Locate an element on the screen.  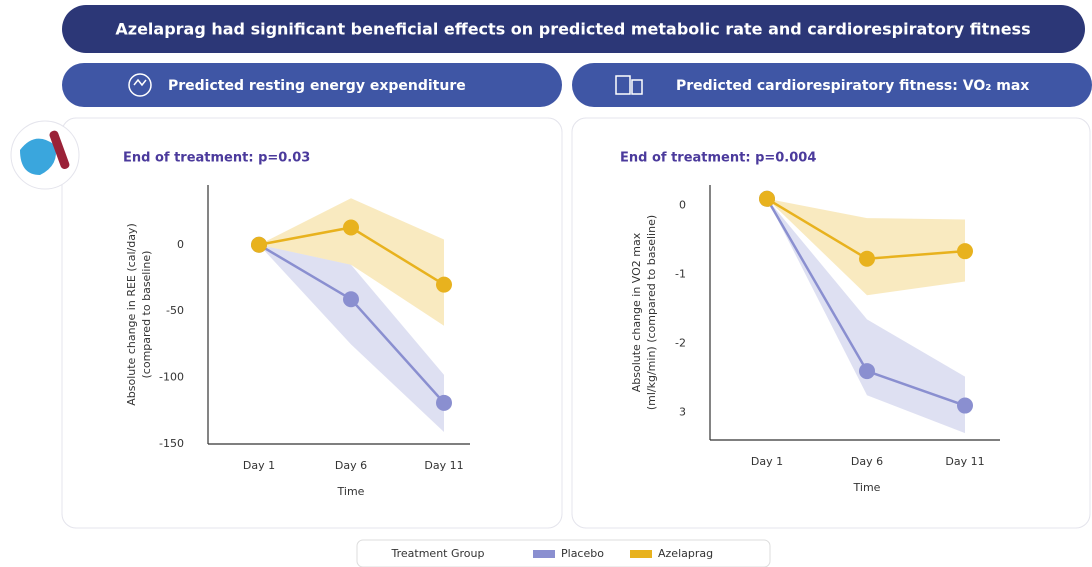
legend-label: Azelaprag is located at coordinates (685, 553).